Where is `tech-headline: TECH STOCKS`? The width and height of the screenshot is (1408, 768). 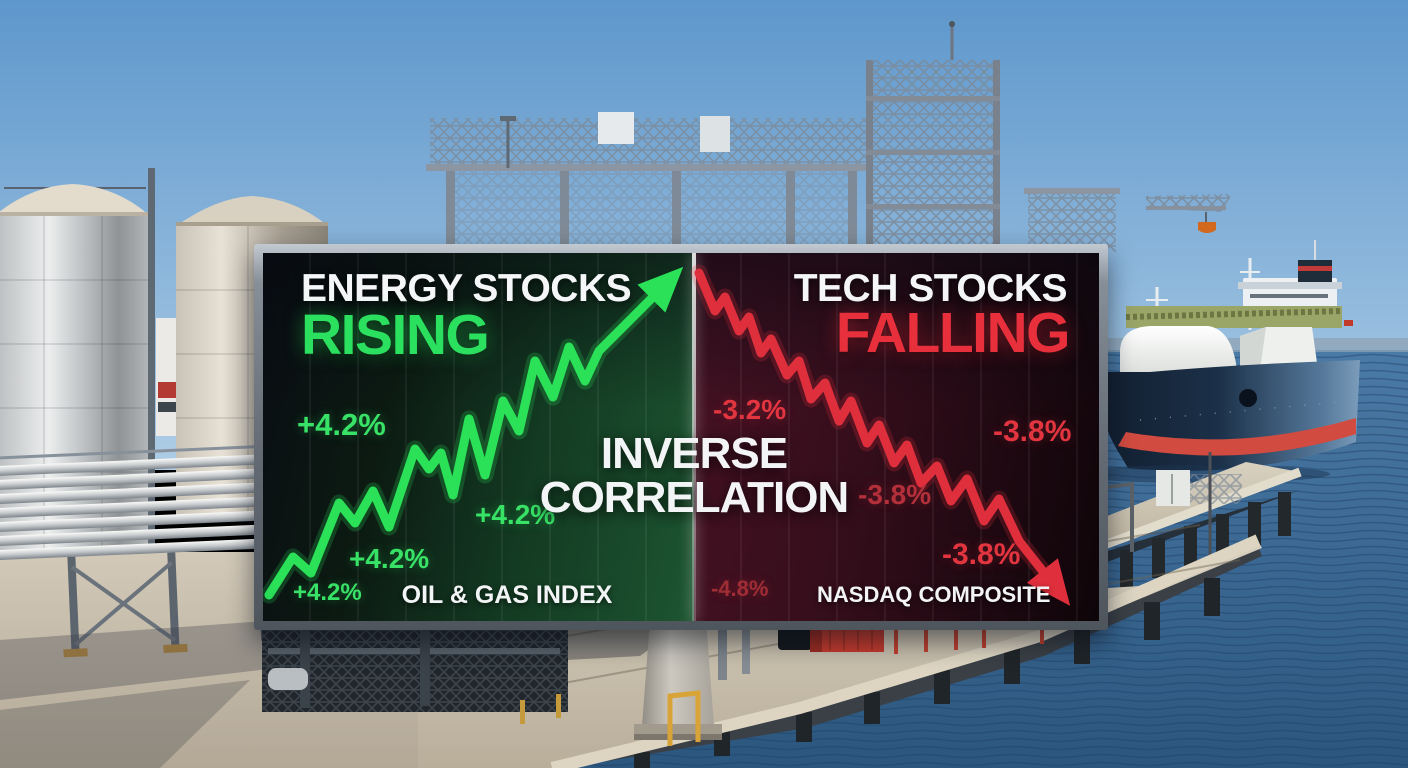
tech-headline: TECH STOCKS is located at coordinates (931, 288).